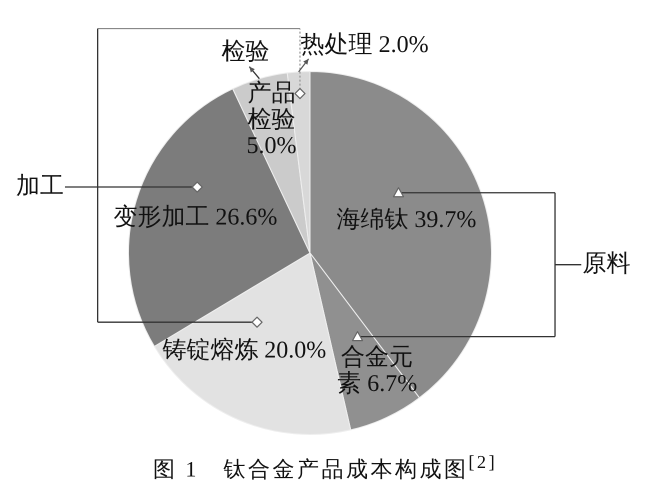 The height and width of the screenshot is (499, 650). Describe the element at coordinates (406, 219) in the screenshot. I see `slice-label: 海绵钛 39.7%` at that location.